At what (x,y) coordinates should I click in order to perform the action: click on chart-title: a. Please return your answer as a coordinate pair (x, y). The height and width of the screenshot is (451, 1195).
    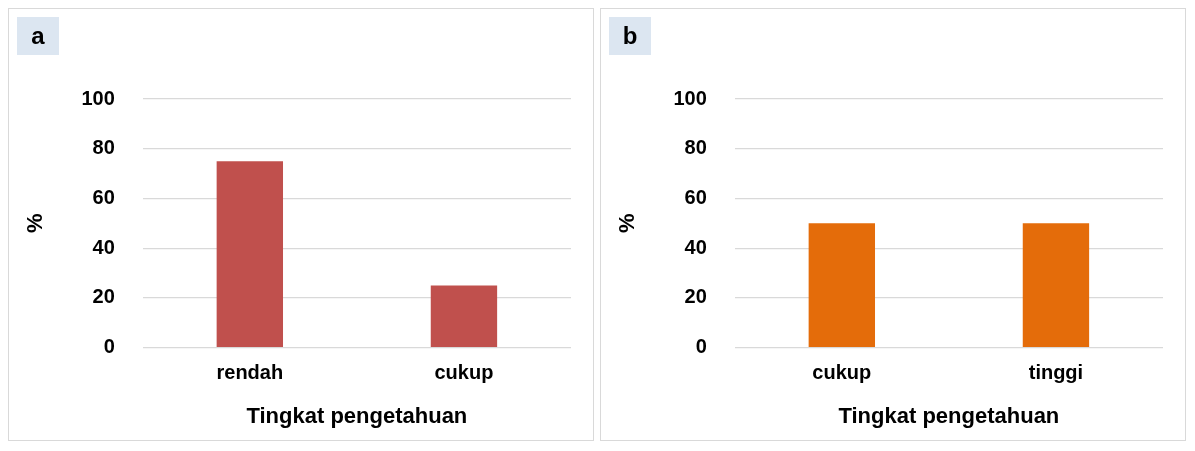
    Looking at the image, I should click on (38, 36).